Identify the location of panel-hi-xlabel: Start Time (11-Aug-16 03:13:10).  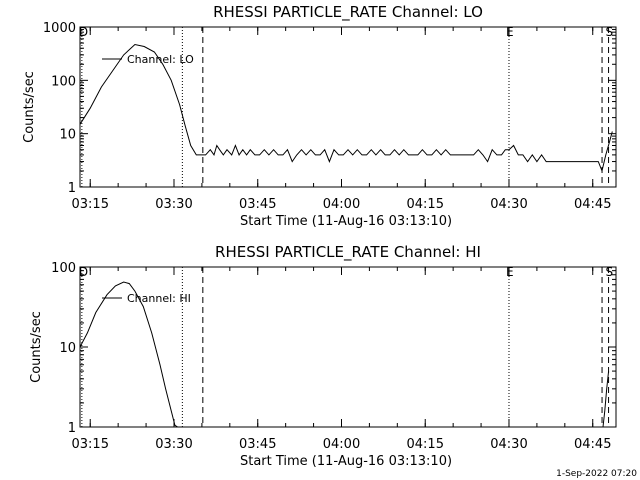
(346, 461).